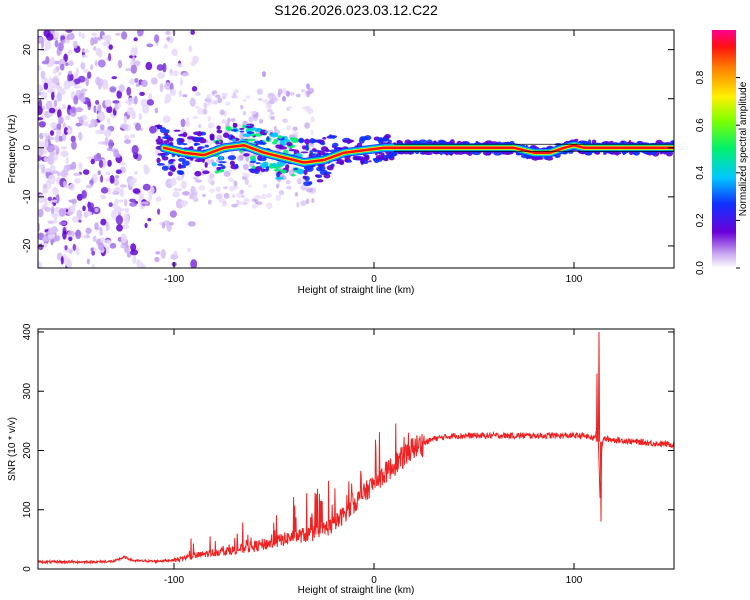 The height and width of the screenshot is (600, 750). I want to click on colorbar-tick-label: 0.4, so click(700, 172).